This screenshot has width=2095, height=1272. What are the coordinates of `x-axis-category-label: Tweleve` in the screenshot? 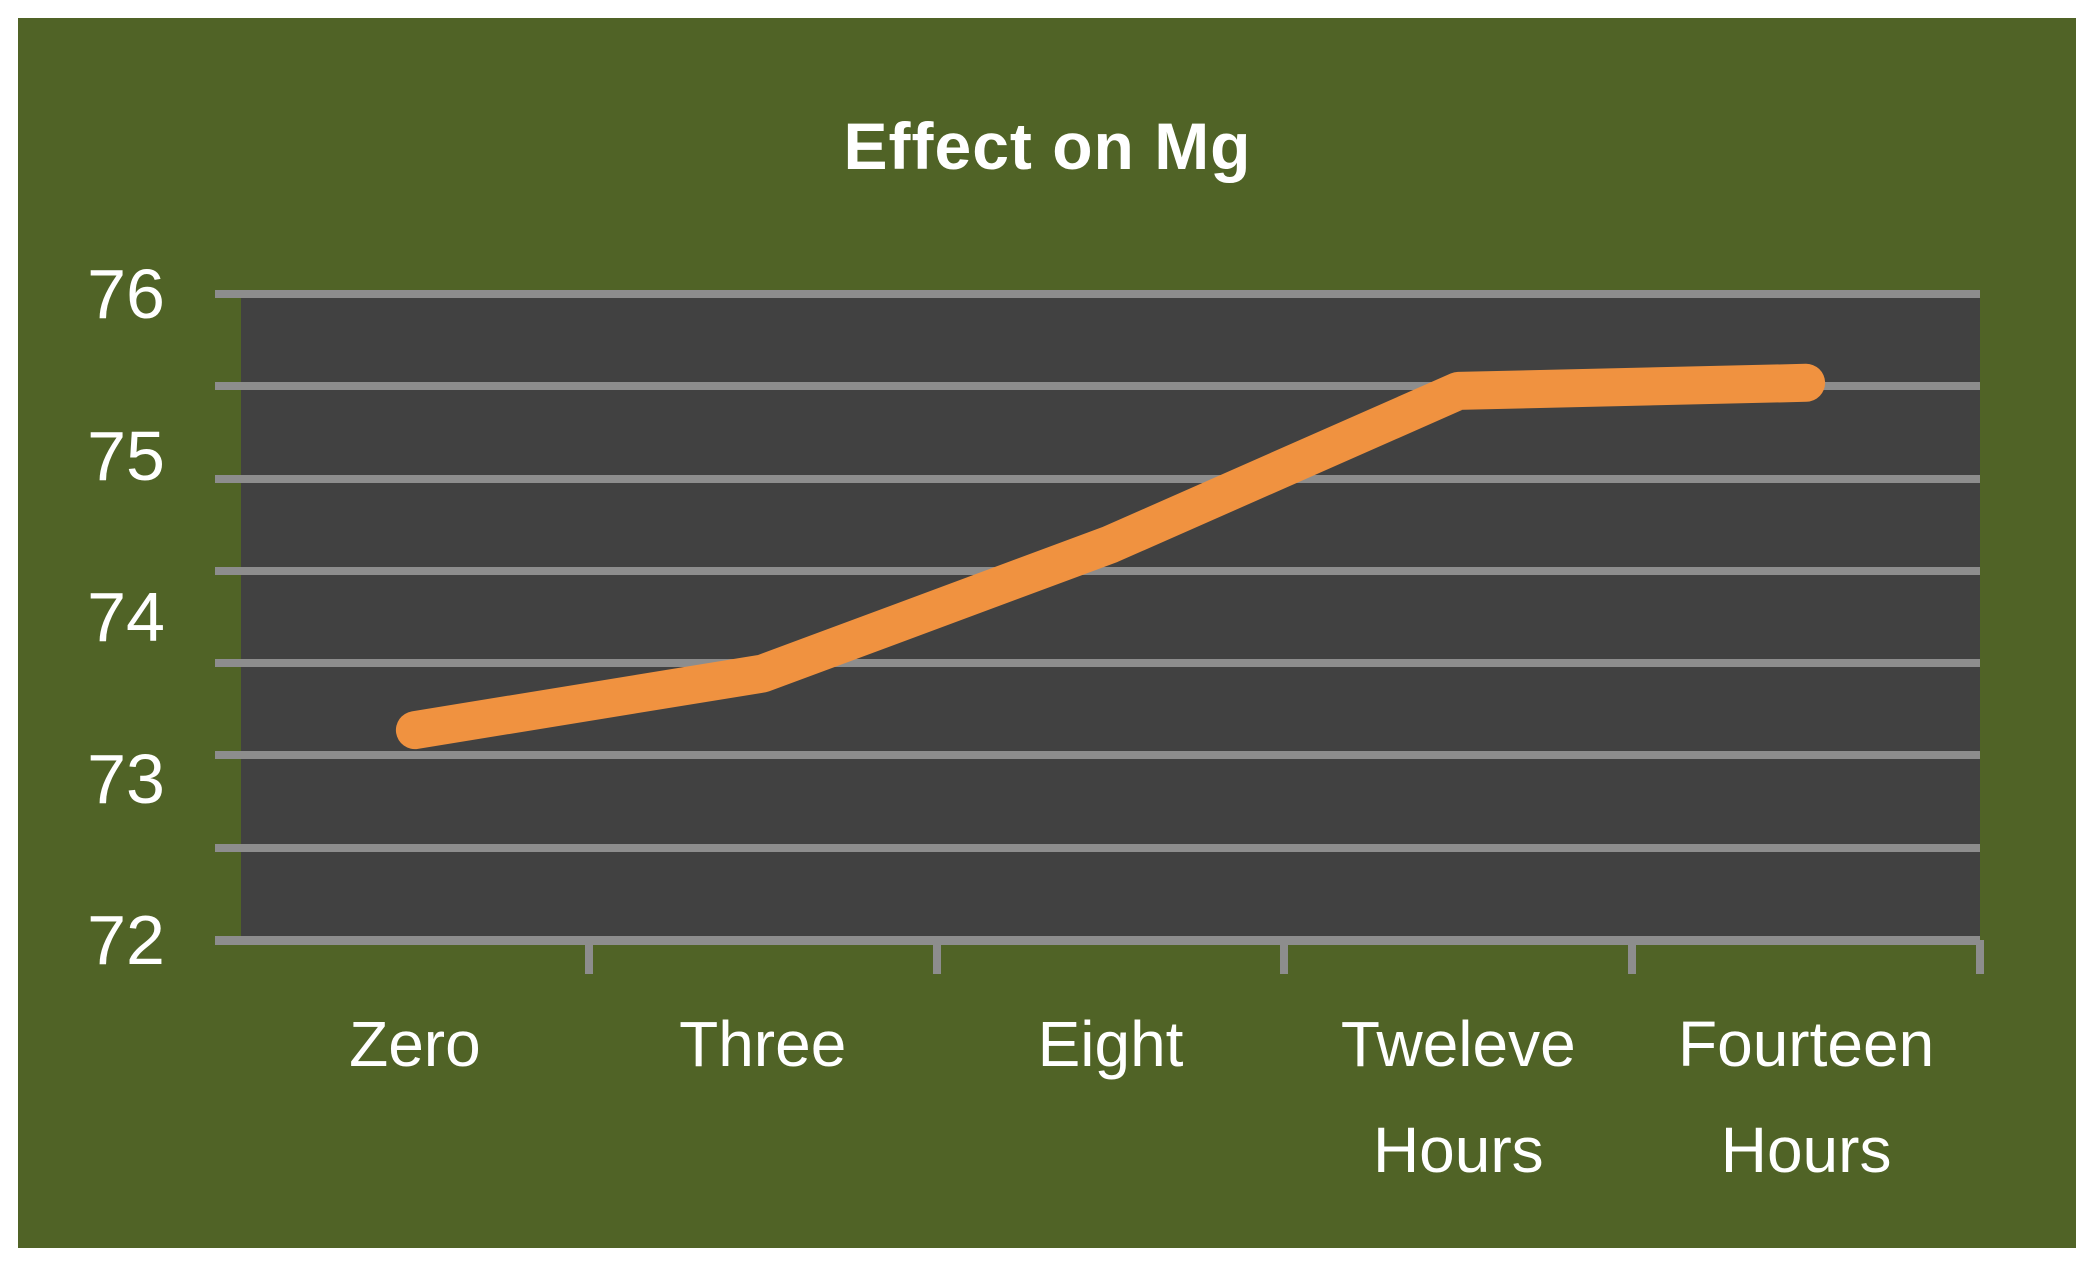 It's located at (1458, 1044).